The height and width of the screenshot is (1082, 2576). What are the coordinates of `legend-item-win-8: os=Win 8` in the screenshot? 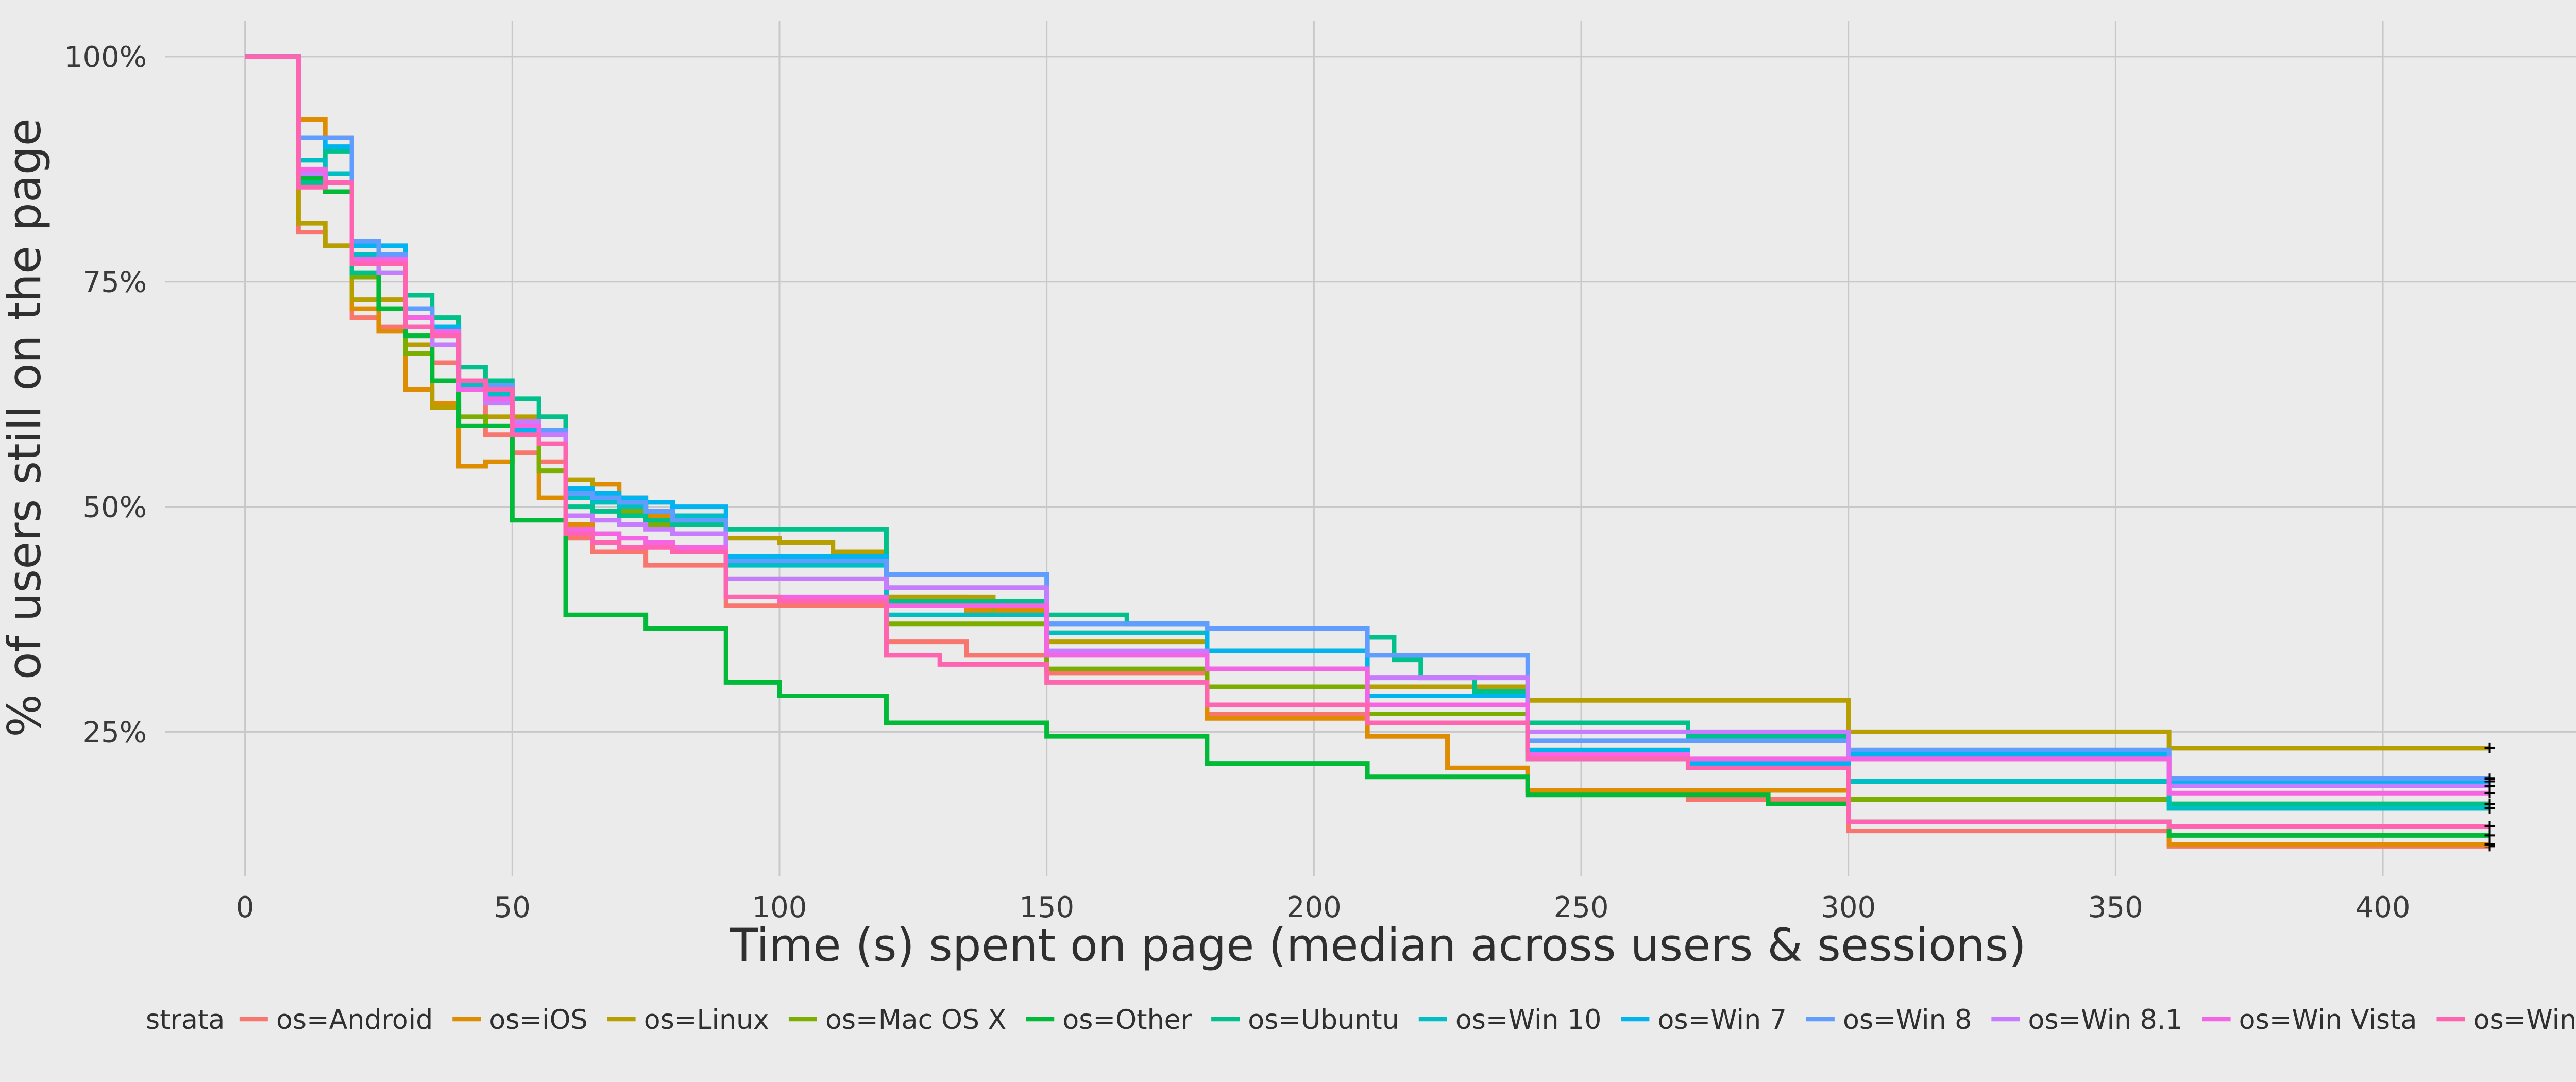 It's located at (1889, 1020).